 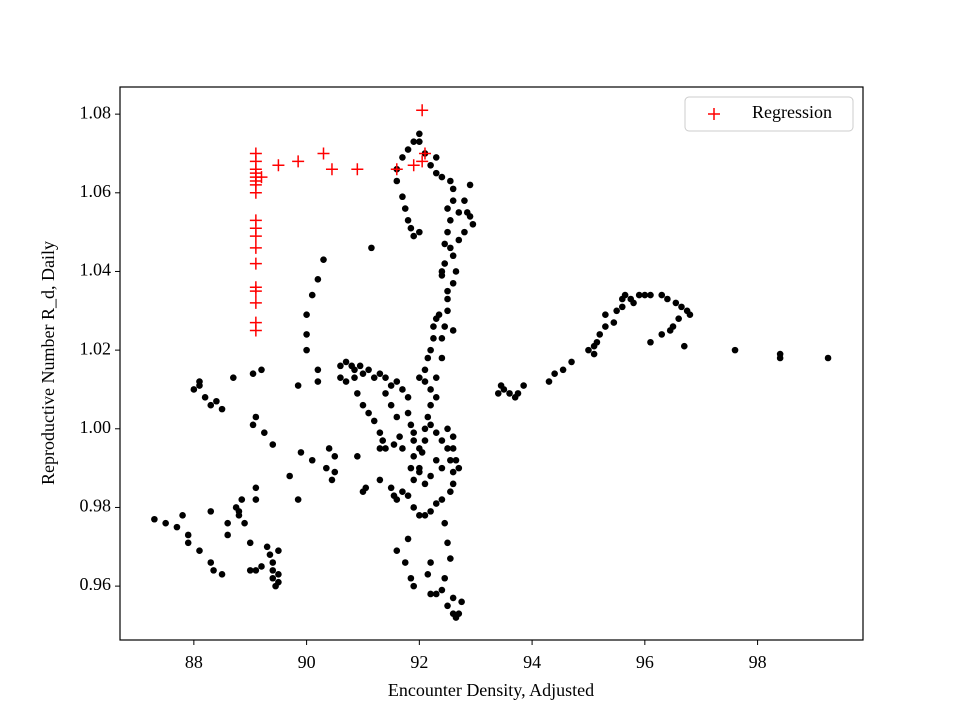 I want to click on x-tick-label: 90, so click(x=307, y=662).